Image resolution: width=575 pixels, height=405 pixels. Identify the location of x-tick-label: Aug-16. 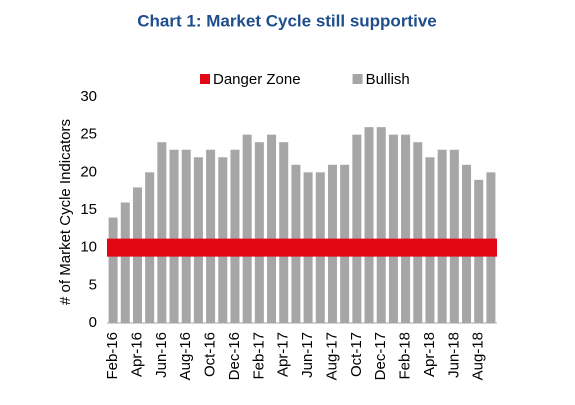
(185, 356).